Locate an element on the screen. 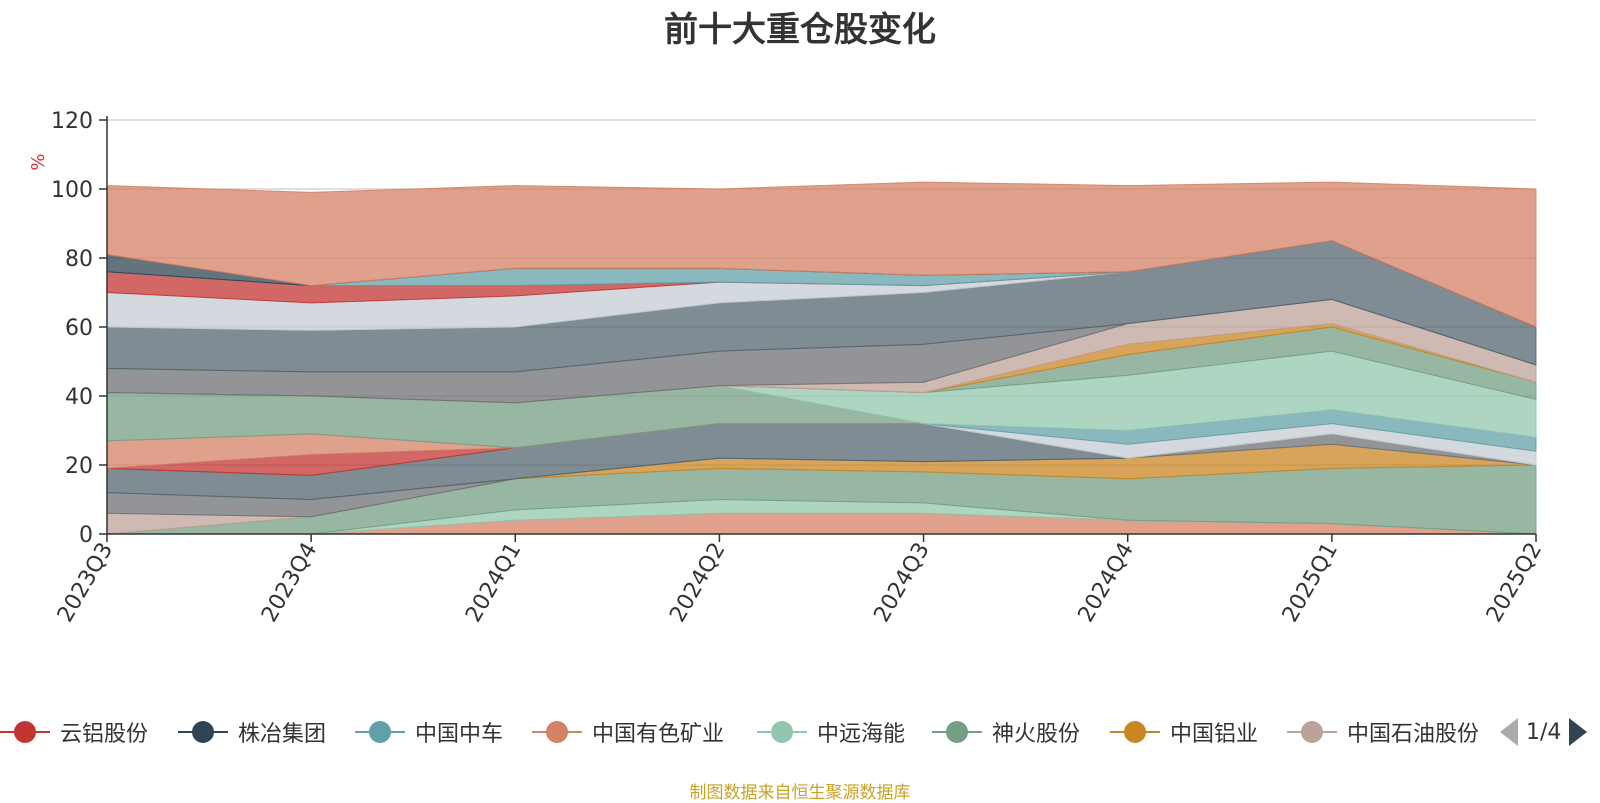  legend-item-7: 中国石油股份 is located at coordinates (1383, 732).